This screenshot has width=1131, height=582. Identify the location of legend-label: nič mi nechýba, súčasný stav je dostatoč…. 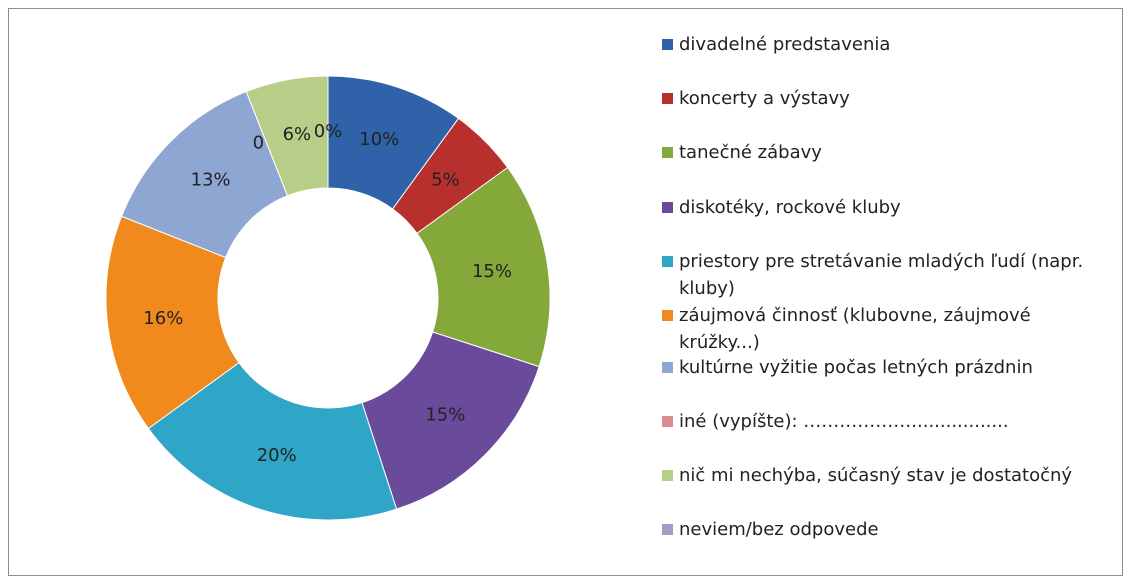
(876, 475).